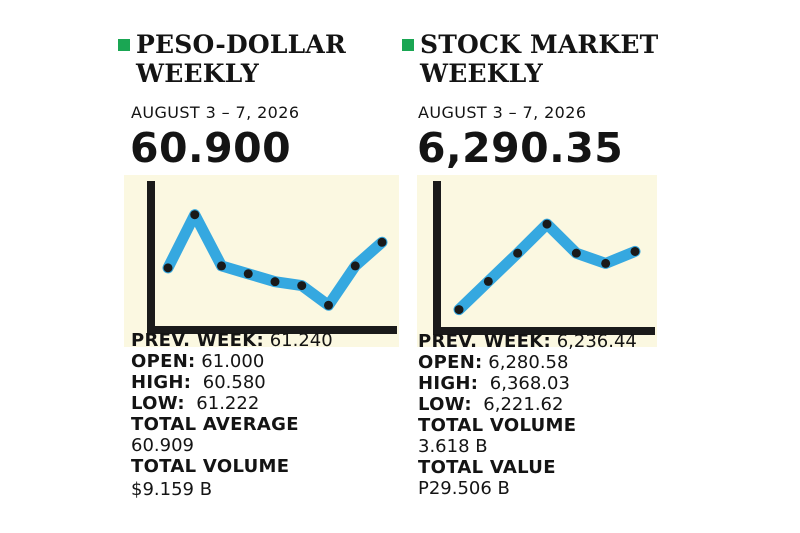 The height and width of the screenshot is (533, 800). I want to click on peso-dollar-date: AUGUST 3 – 7, 2026, so click(215, 112).